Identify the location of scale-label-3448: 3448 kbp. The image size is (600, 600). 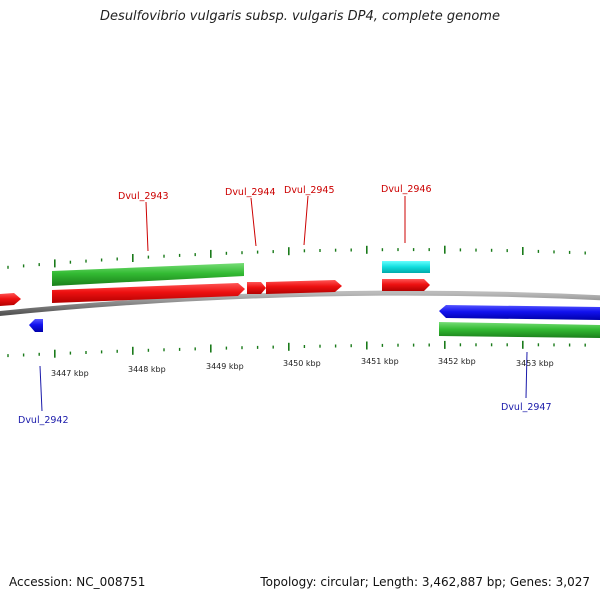
(147, 369).